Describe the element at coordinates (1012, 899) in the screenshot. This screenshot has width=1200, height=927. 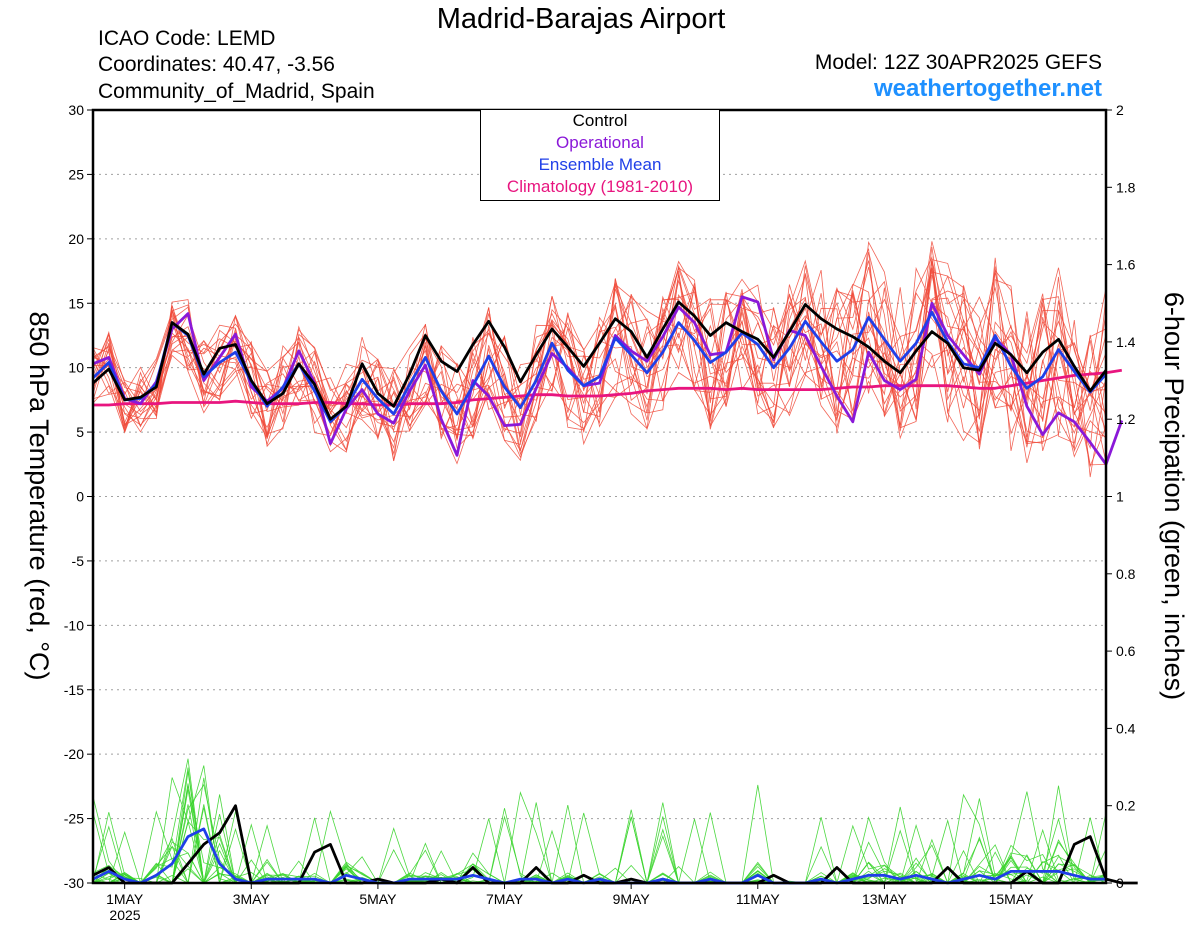
I see `x-tick-label: 15MAY` at that location.